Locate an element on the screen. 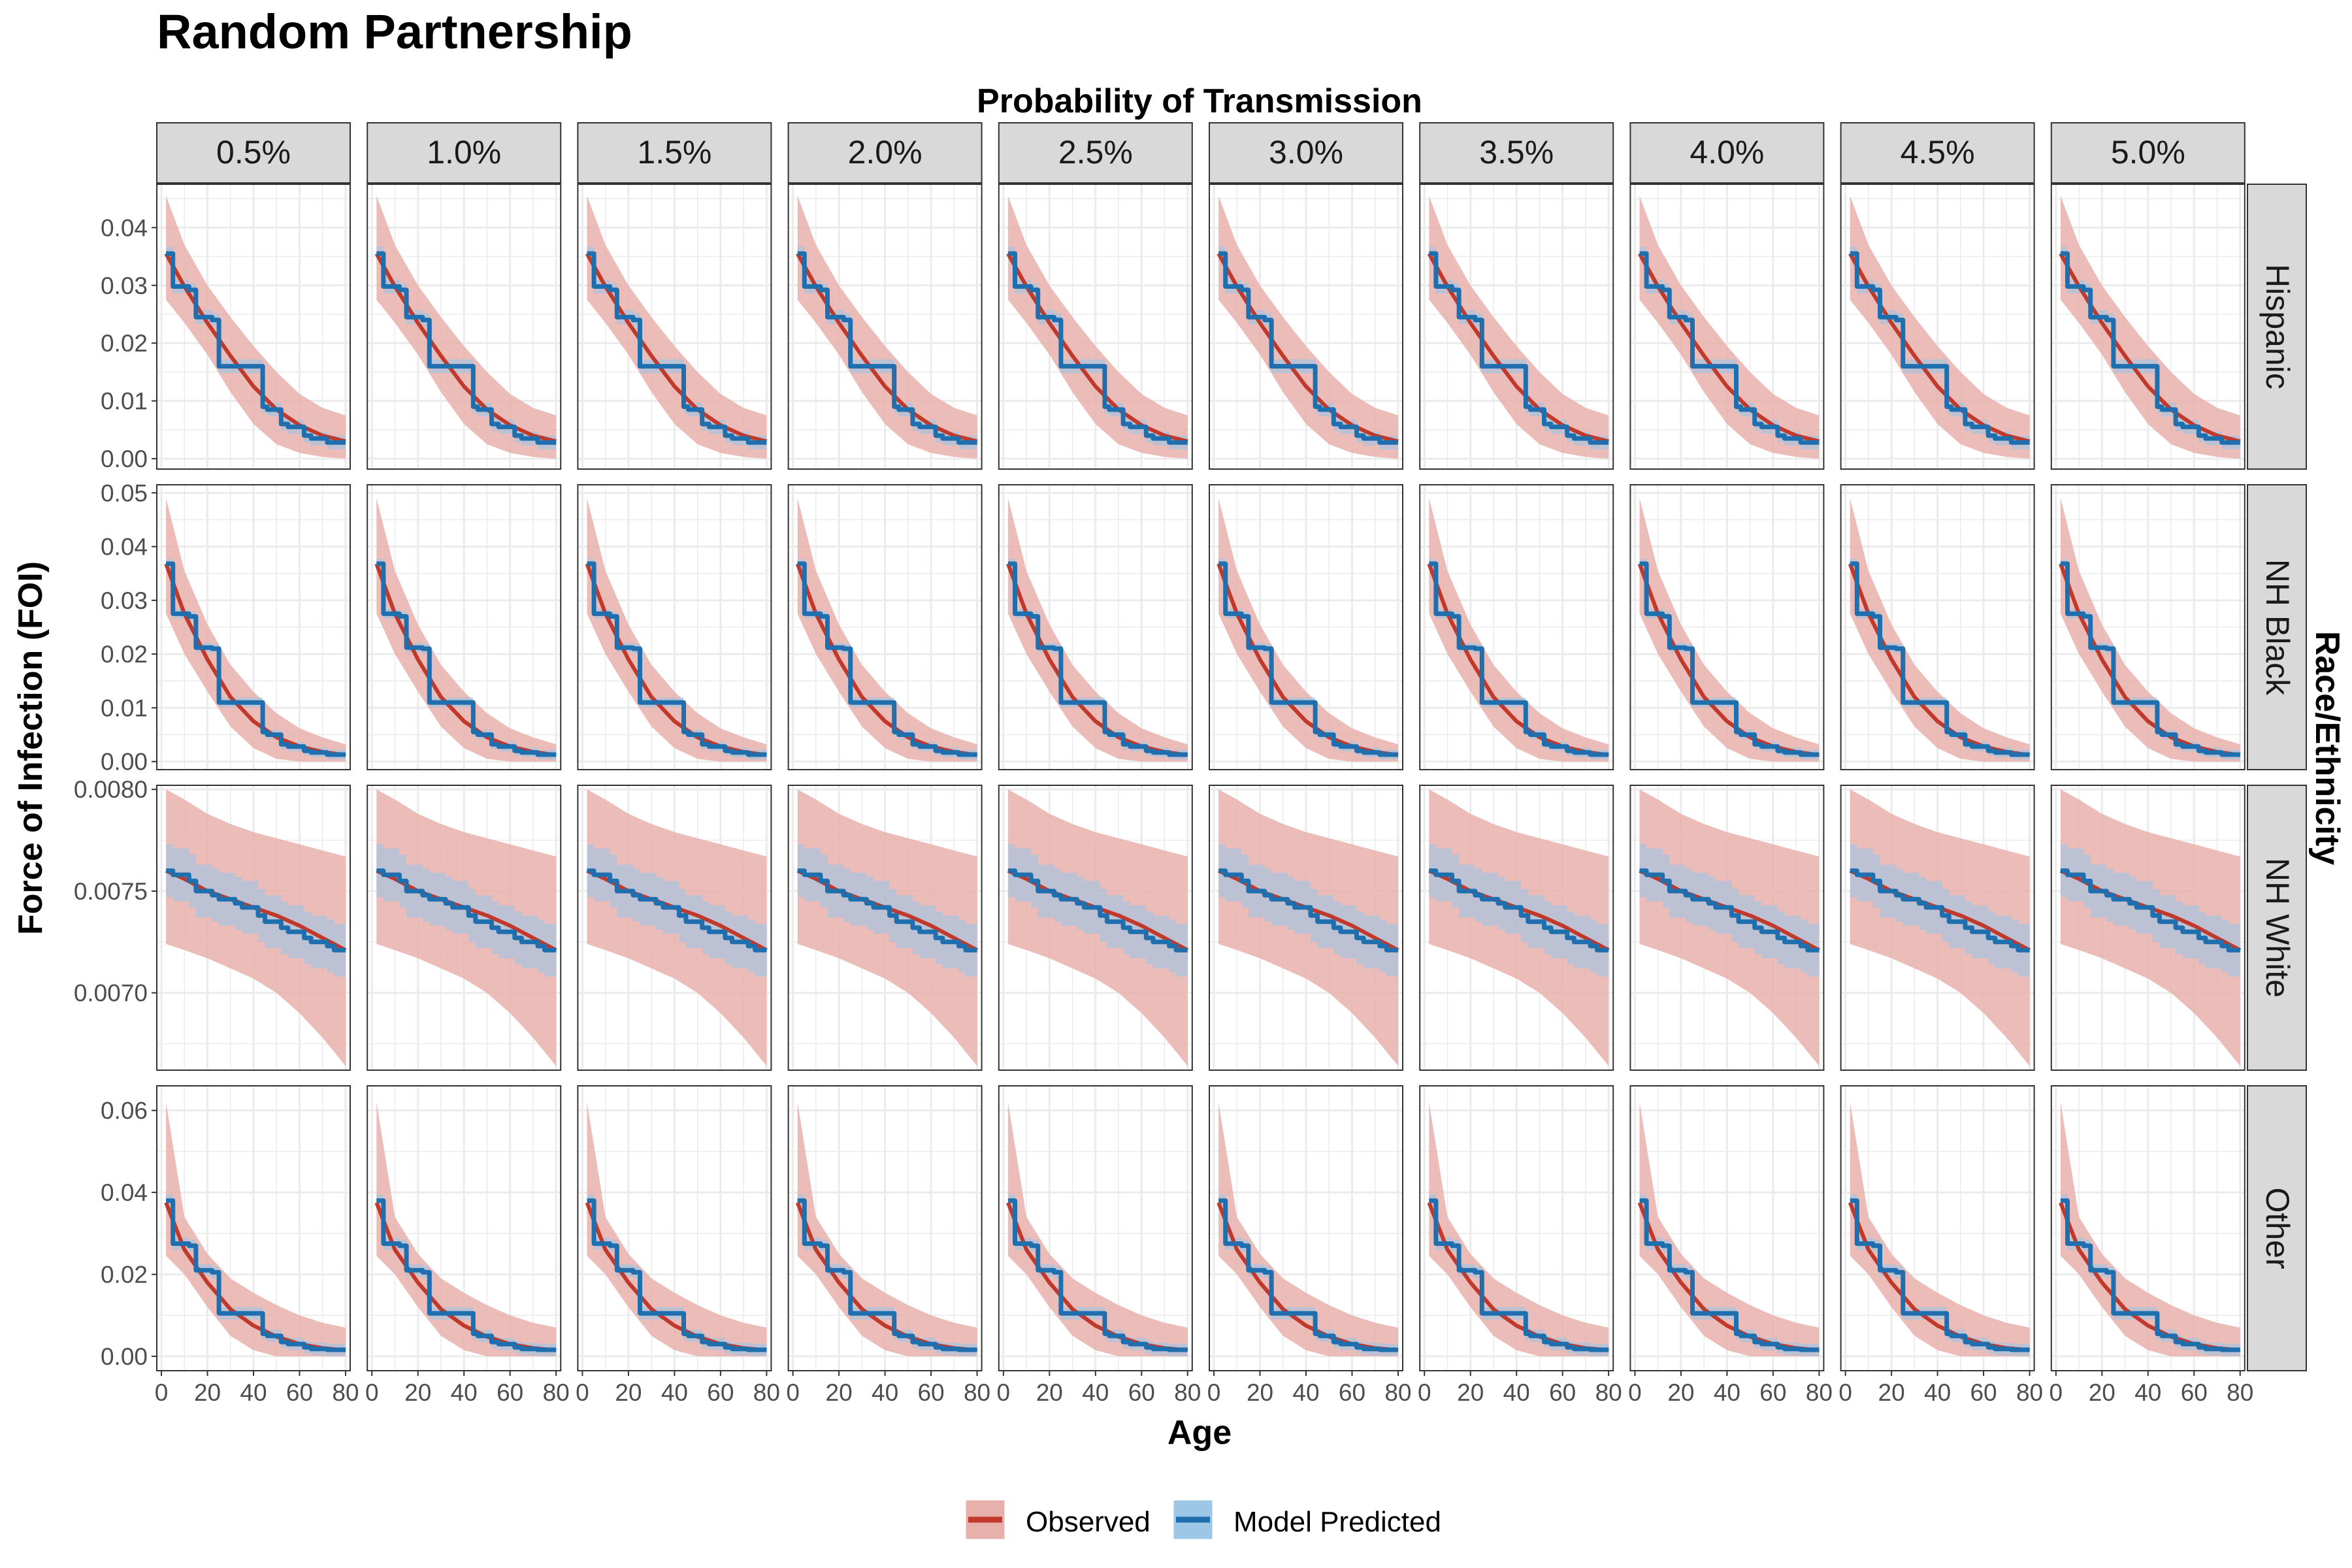  row-strip-nh-white is located at coordinates (2277, 928).